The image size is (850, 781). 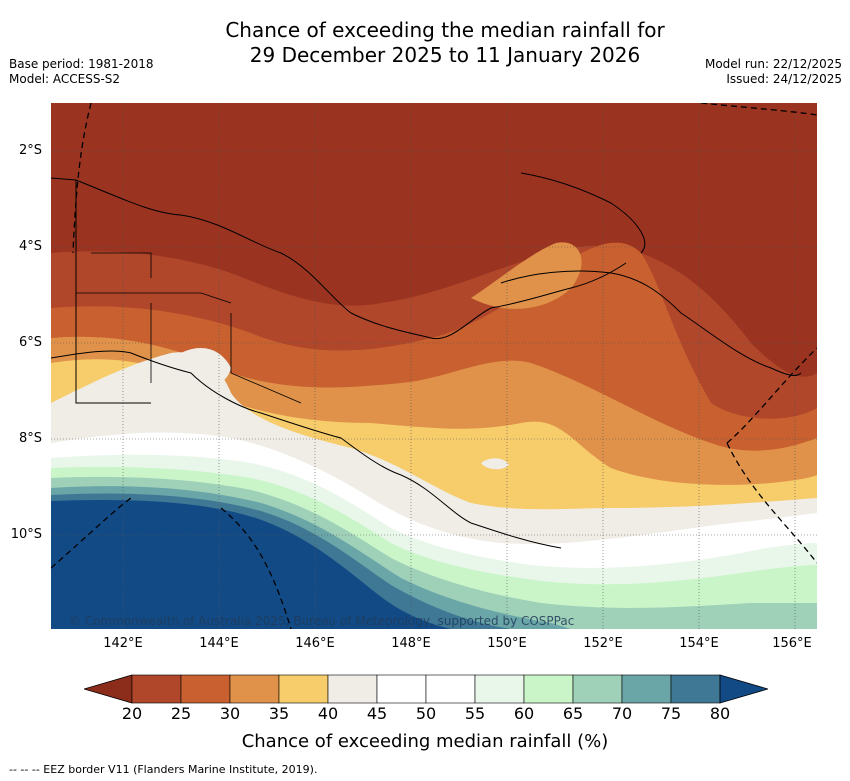 What do you see at coordinates (495, 464) in the screenshot?
I see `band-45-islet-patch` at bounding box center [495, 464].